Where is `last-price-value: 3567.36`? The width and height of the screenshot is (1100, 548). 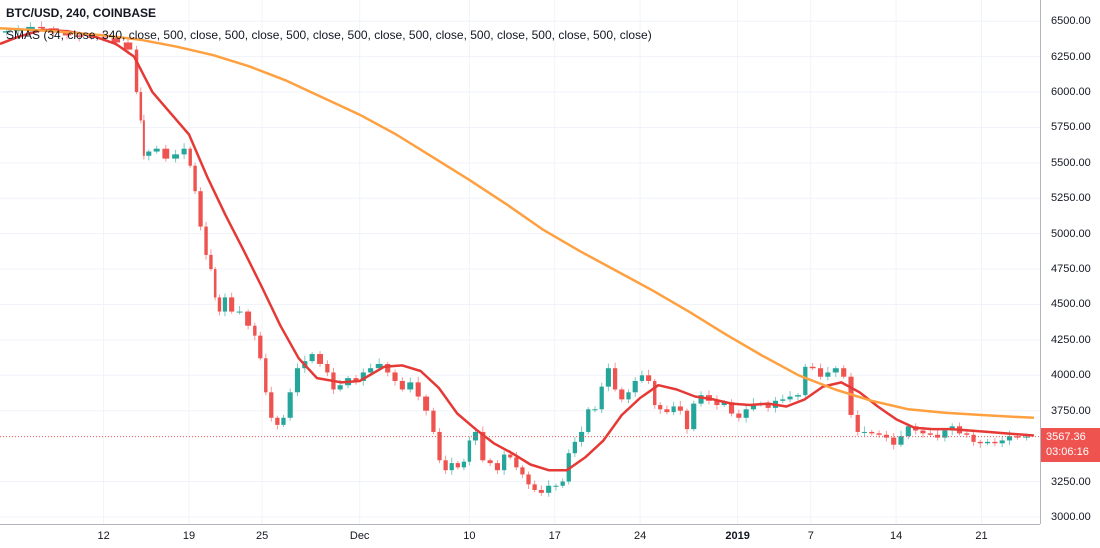
last-price-value: 3567.36 is located at coordinates (1066, 436).